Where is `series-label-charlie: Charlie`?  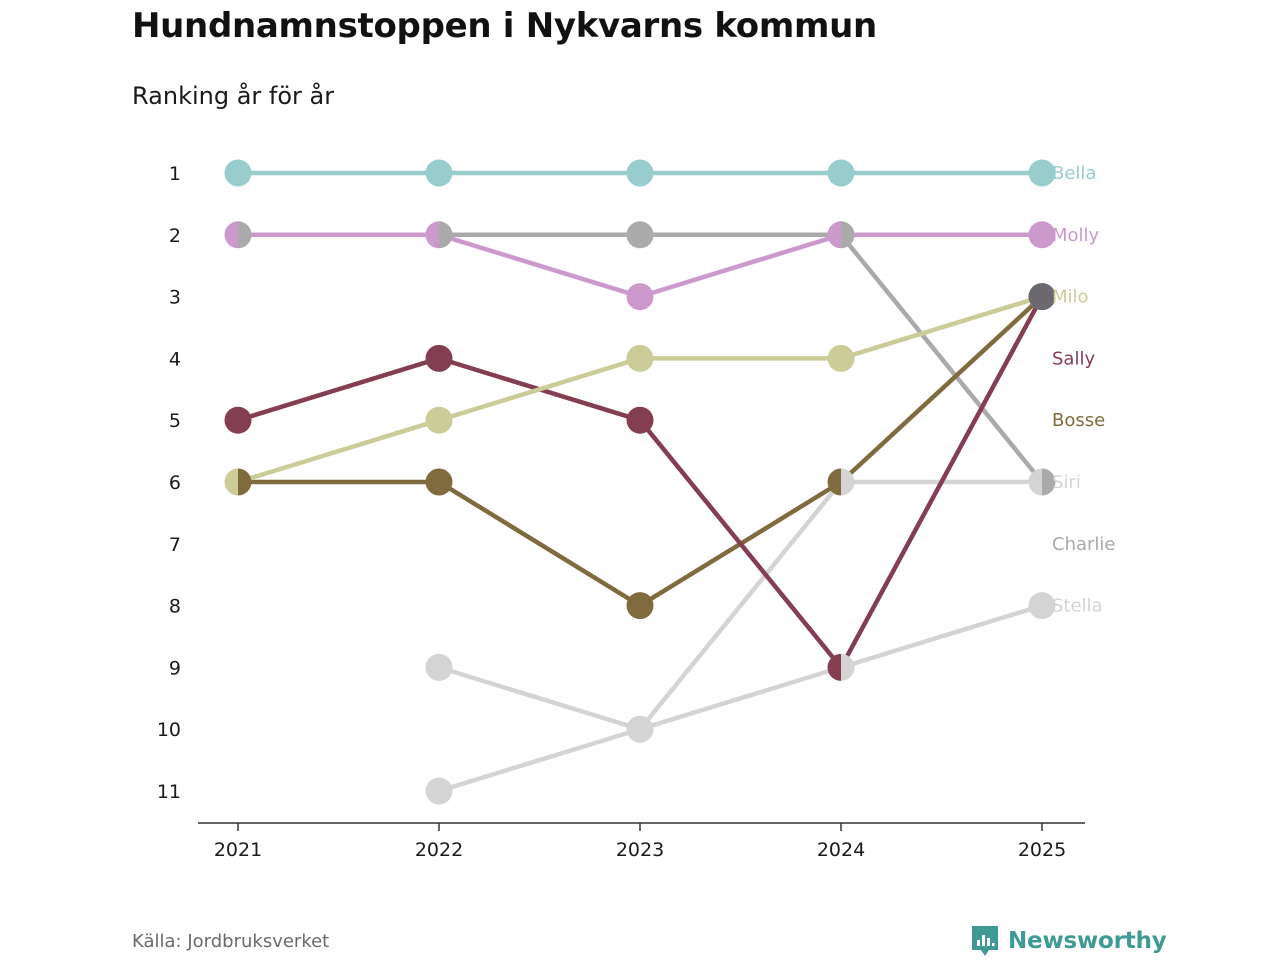
series-label-charlie: Charlie is located at coordinates (1083, 544).